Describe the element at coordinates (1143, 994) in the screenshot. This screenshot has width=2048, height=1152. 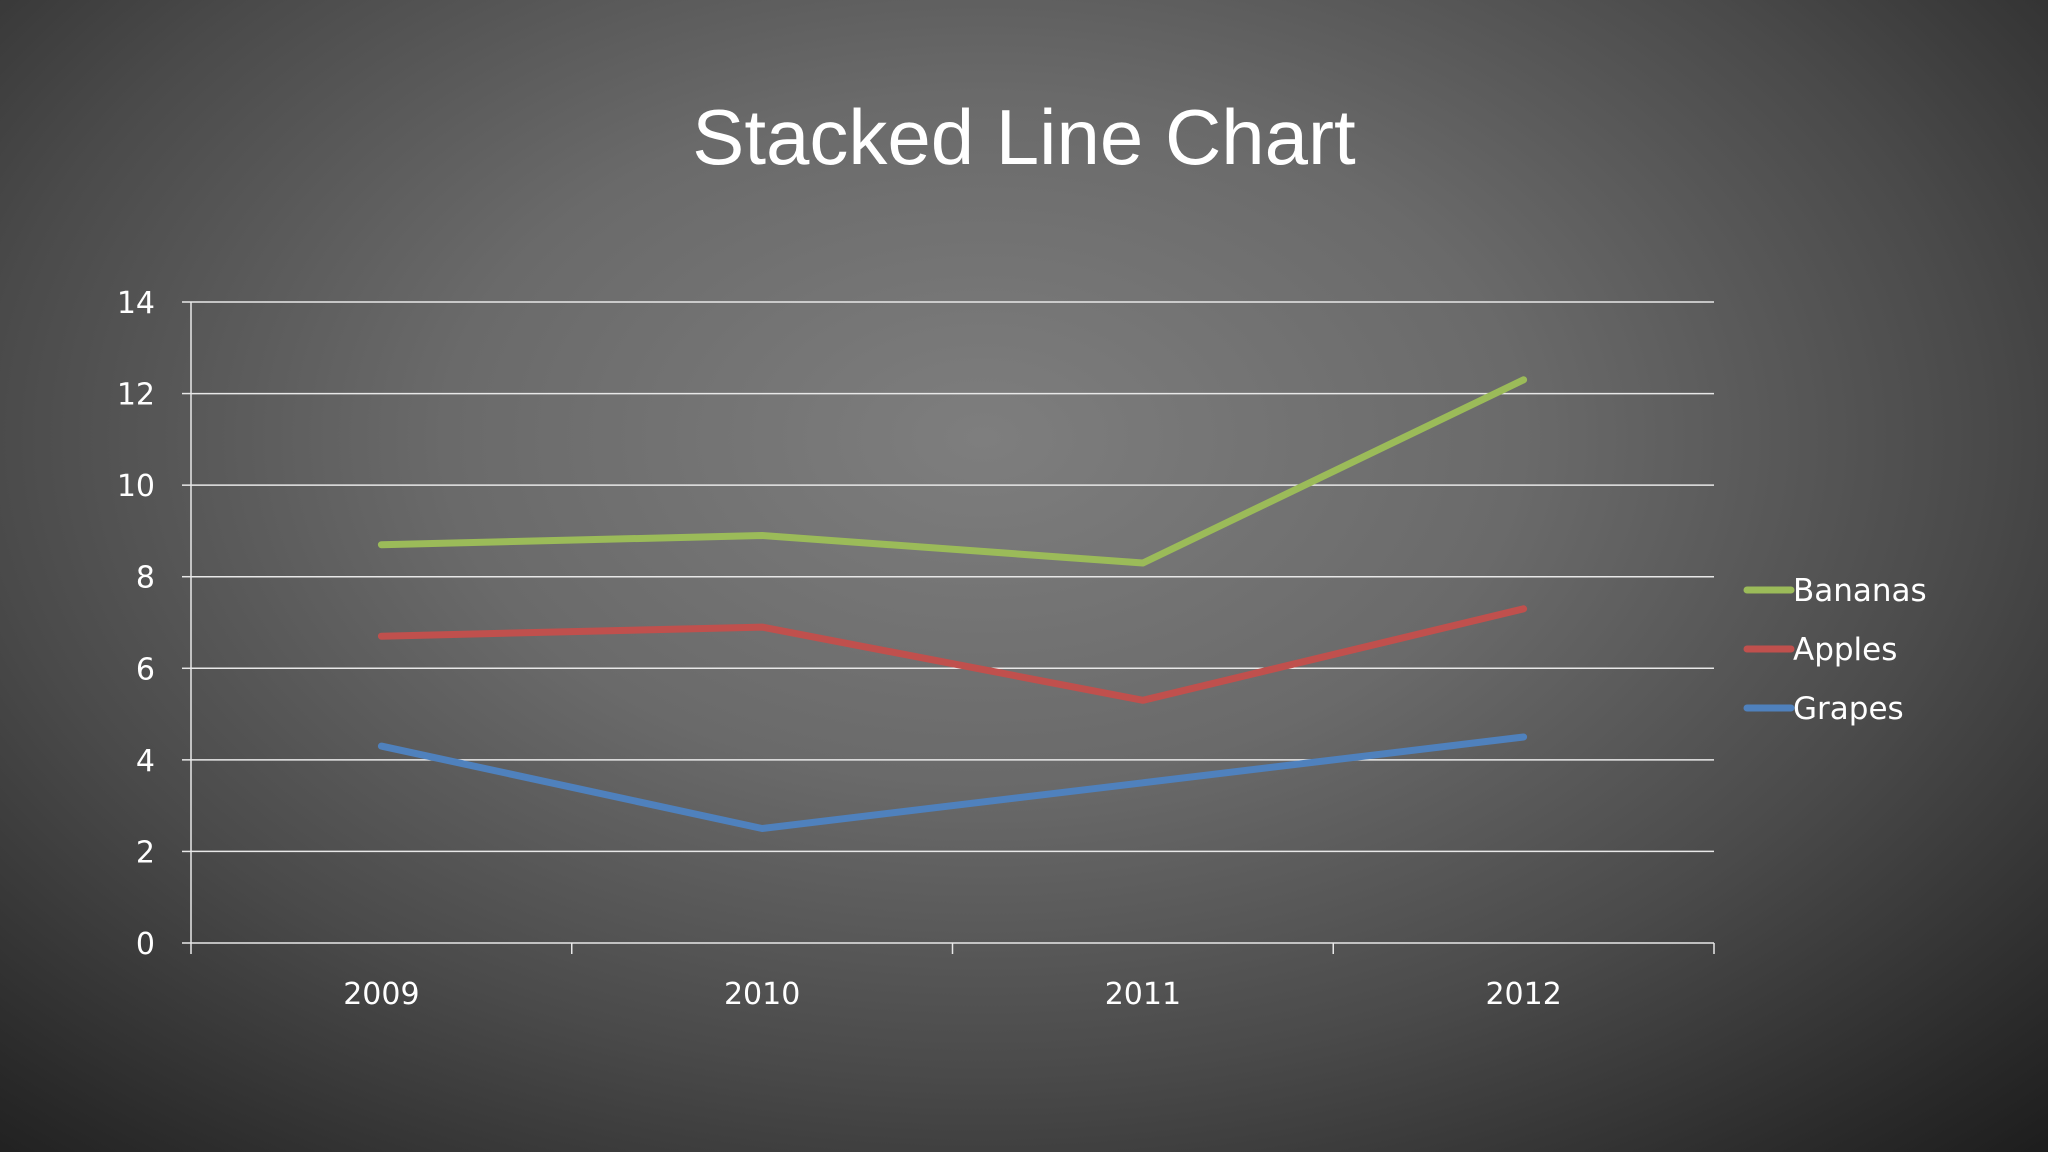
I see `x-tick-label: 2011` at that location.